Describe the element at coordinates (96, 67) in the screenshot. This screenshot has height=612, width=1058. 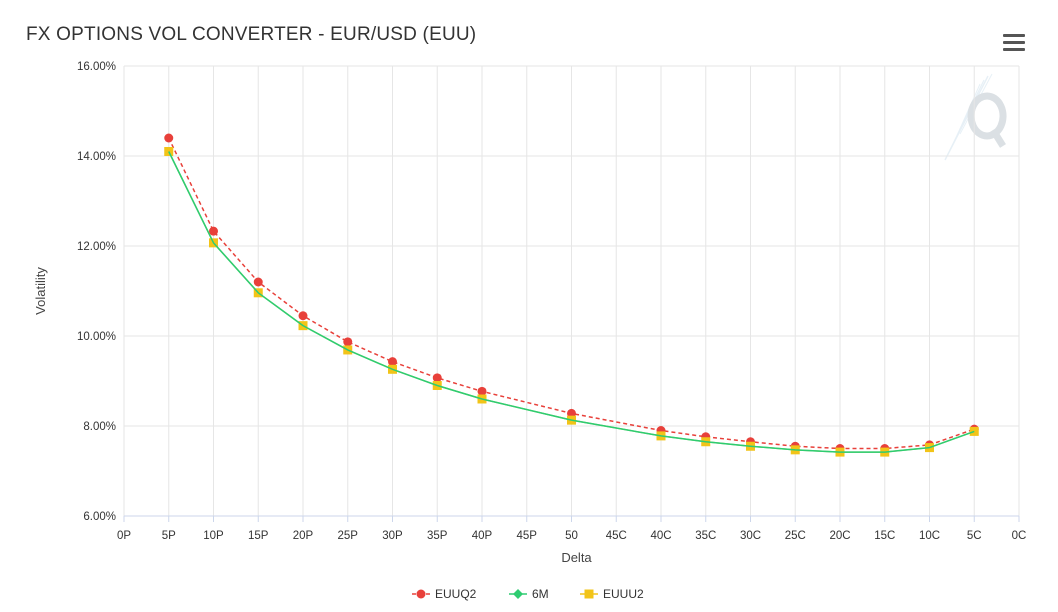
I see `y-tick-label: 16.00%` at that location.